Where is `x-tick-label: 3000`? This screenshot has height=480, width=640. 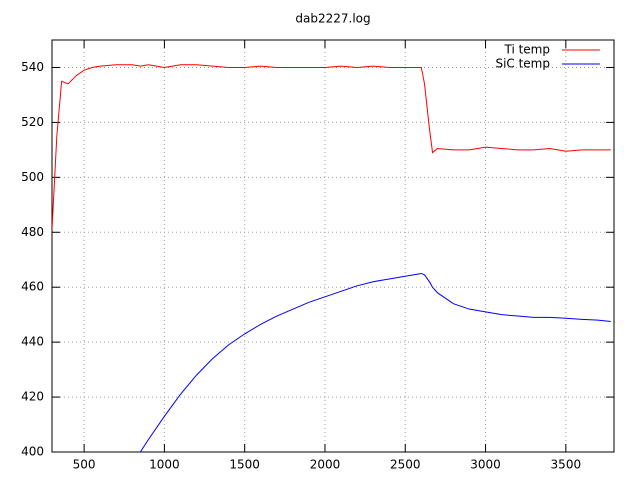
x-tick-label: 3000 is located at coordinates (485, 465).